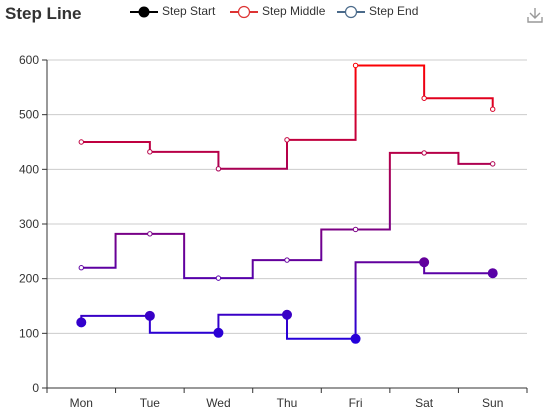 The image size is (550, 420). I want to click on legend-marker-step-start, so click(144, 12).